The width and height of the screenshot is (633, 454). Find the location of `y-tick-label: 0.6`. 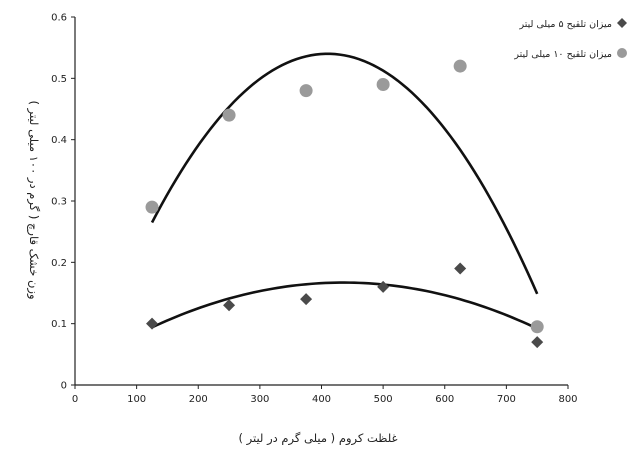

y-tick-label: 0.6 is located at coordinates (59, 18).